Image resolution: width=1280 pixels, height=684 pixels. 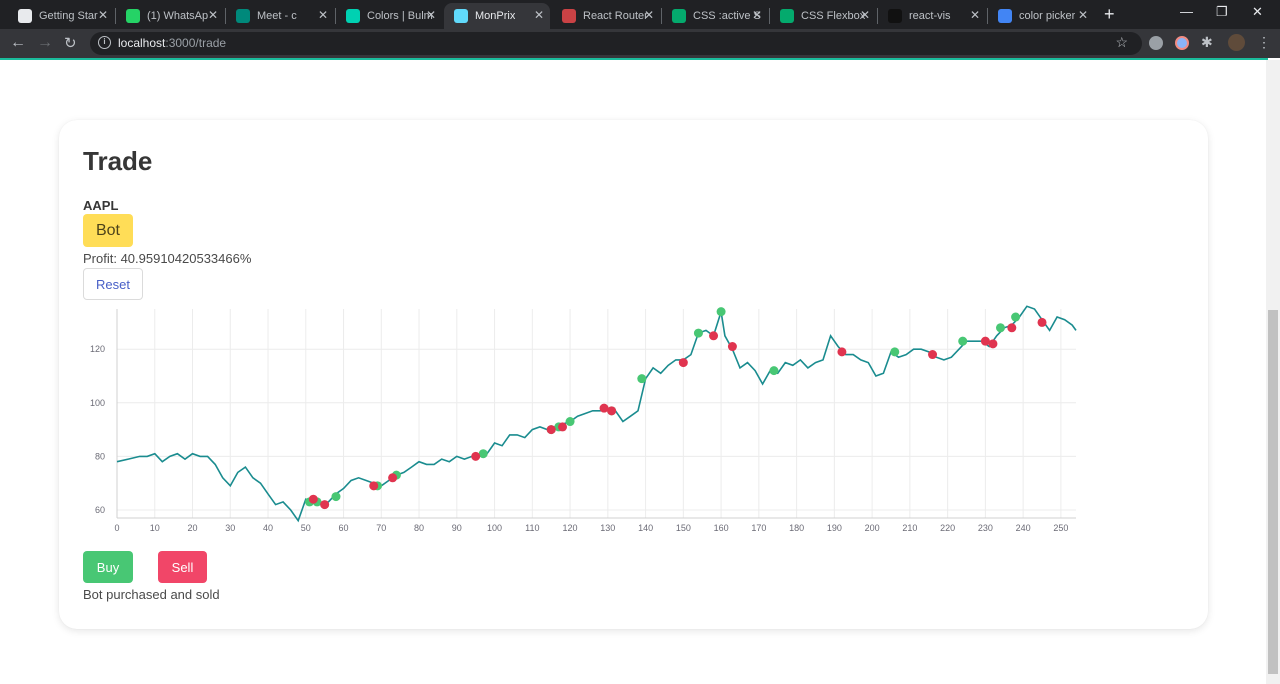 What do you see at coordinates (400, 16) in the screenshot?
I see `browser-tab-label: Colors | Bulm` at bounding box center [400, 16].